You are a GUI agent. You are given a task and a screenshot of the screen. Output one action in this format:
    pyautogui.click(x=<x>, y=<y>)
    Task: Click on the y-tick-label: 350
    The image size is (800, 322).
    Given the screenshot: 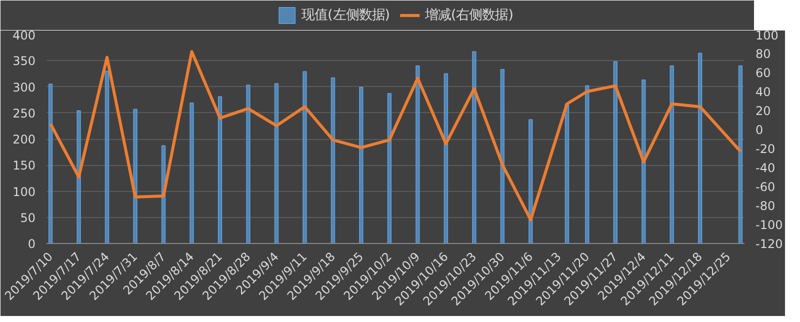 What is the action you would take?
    pyautogui.click(x=24, y=61)
    